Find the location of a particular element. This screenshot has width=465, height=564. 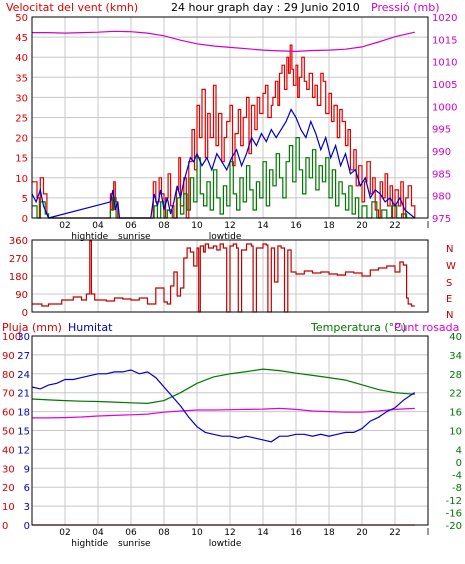

temperature-line is located at coordinates (223, 386).